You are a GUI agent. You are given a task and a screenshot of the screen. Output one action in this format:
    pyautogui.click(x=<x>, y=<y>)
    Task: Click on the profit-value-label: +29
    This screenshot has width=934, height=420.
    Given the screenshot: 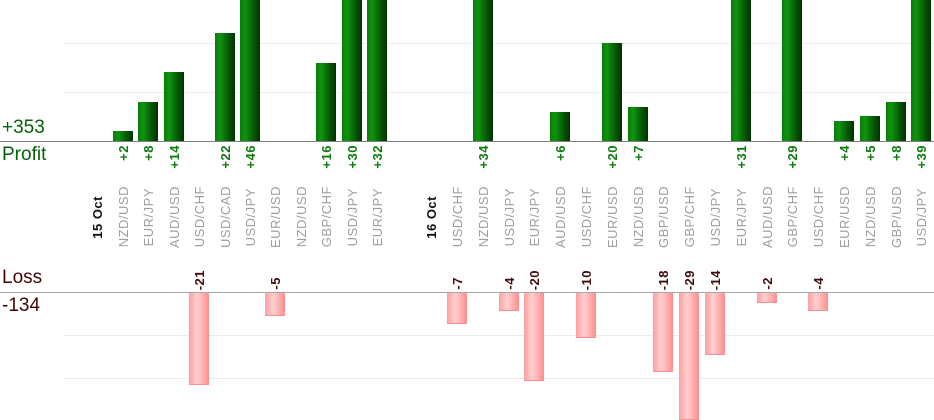 What is the action you would take?
    pyautogui.click(x=792, y=157)
    